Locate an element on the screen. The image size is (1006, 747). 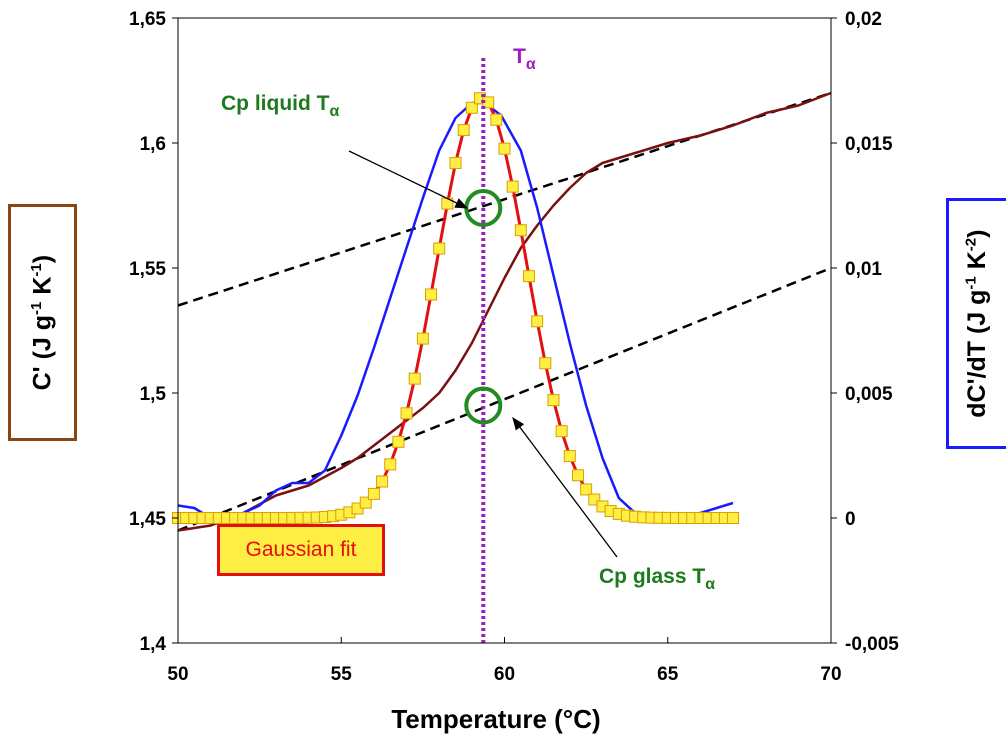
cp-liquid-arrow is located at coordinates (408, 179).